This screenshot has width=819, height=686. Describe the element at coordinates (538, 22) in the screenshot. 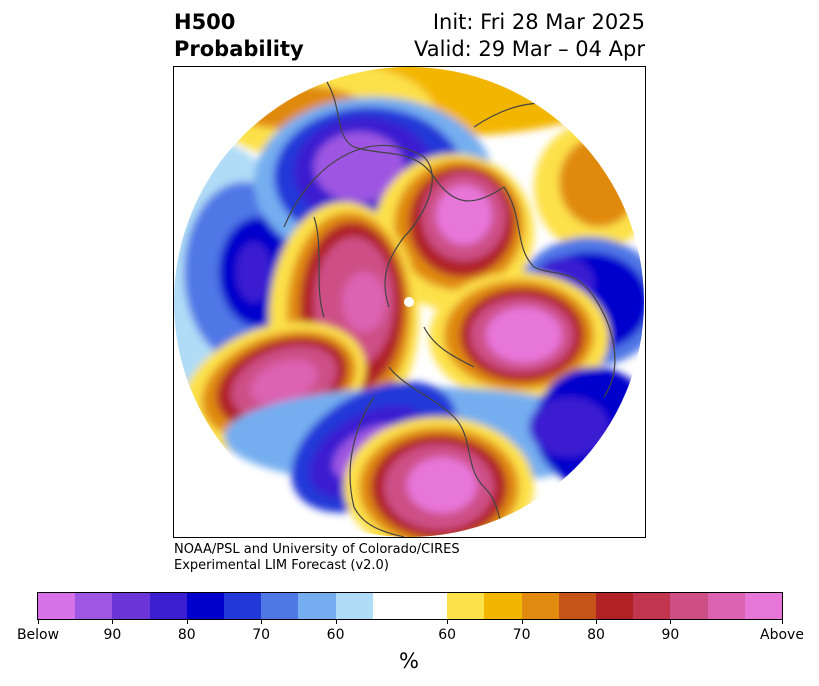

I see `init-date: Init: Fri 28 Mar 2025` at that location.